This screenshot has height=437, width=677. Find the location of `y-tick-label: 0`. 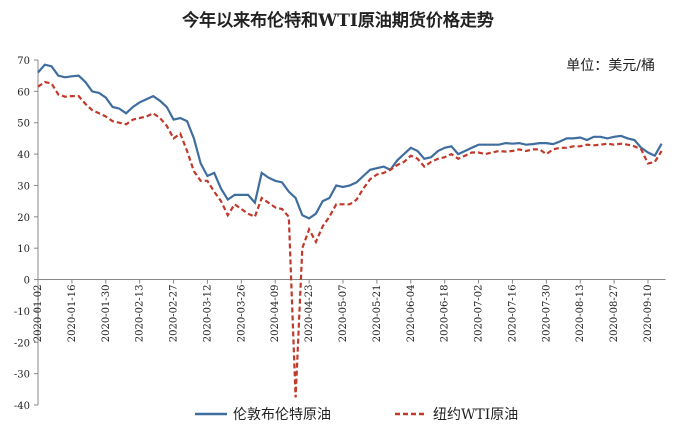

y-tick-label: 0 is located at coordinates (27, 281).